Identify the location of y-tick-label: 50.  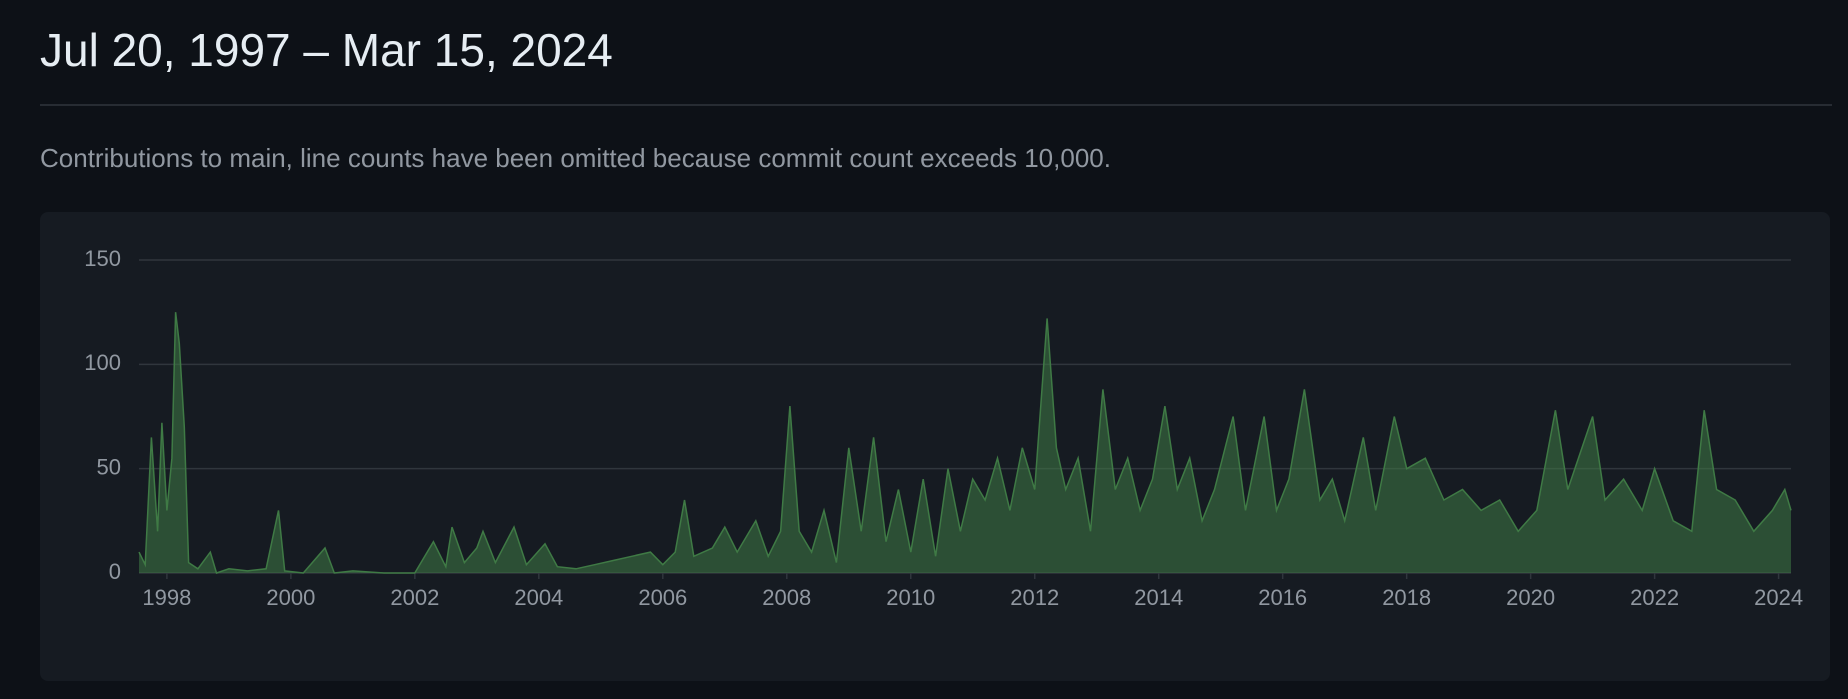
(109, 466).